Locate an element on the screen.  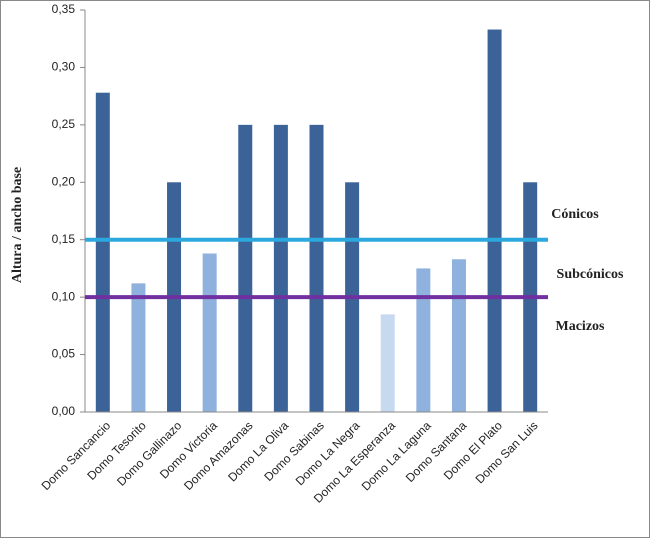
annotation: Cónicos is located at coordinates (575, 214).